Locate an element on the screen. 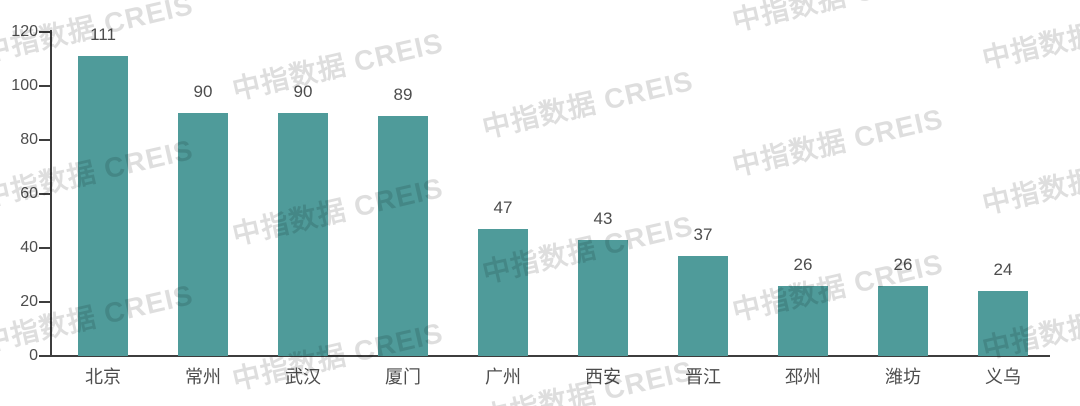 Image resolution: width=1080 pixels, height=406 pixels. x-axis-label: 西安 is located at coordinates (603, 377).